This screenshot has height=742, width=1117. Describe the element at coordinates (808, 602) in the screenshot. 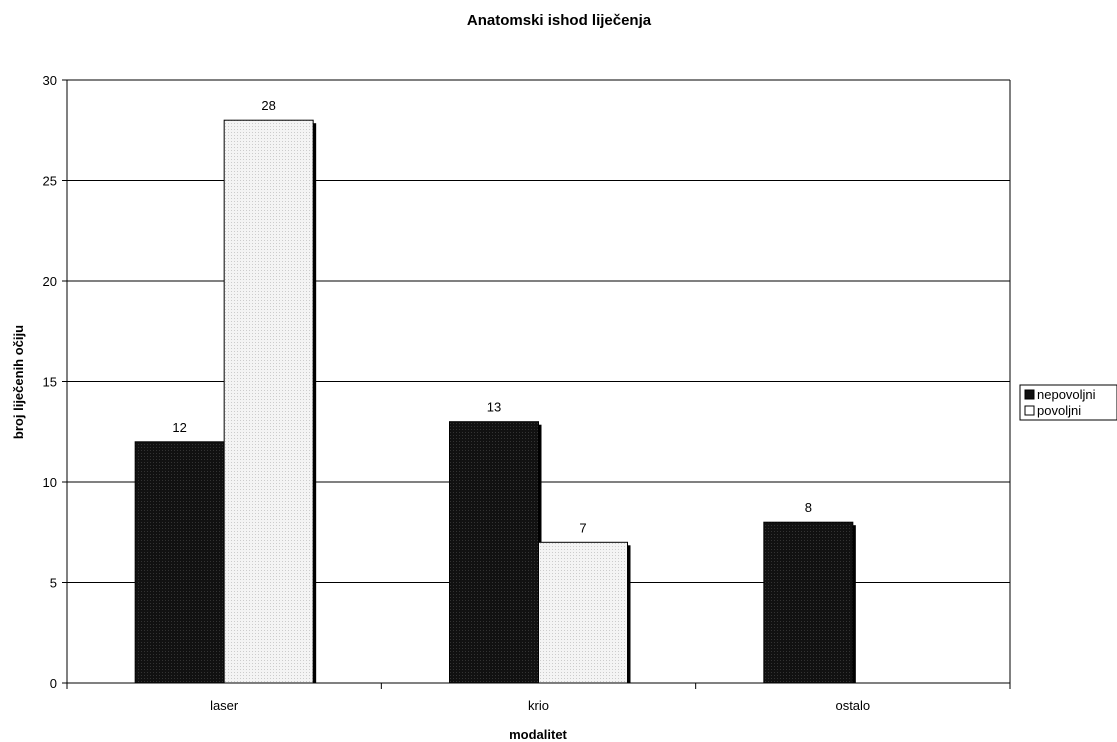

I see `bar-nepovoljni-ostalo` at that location.